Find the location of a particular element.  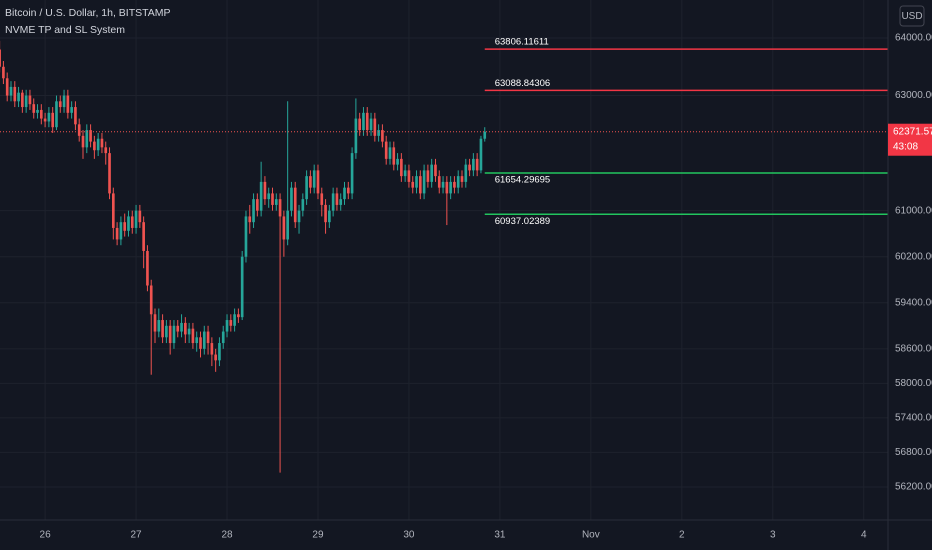

last-price-label: 62371.57 is located at coordinates (912, 131).